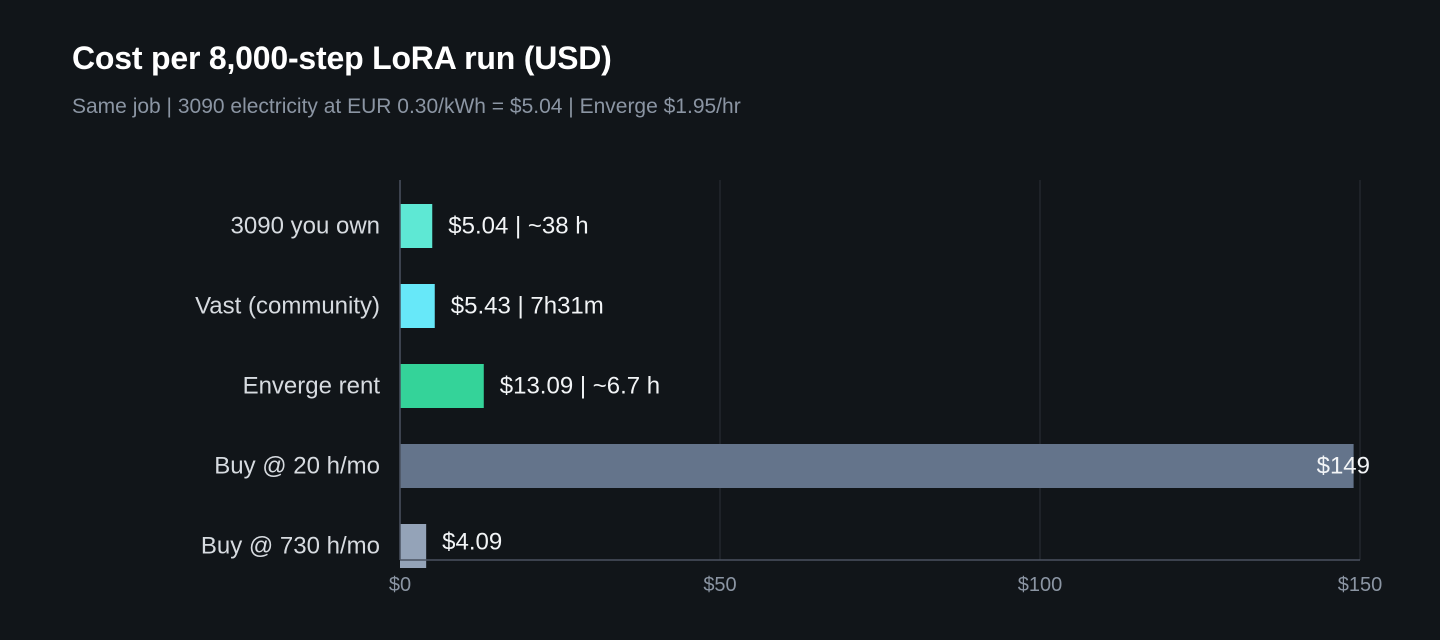 This screenshot has width=1440, height=640. I want to click on chart-title: Cost per 8,000-step LoRA run (USD), so click(342, 58).